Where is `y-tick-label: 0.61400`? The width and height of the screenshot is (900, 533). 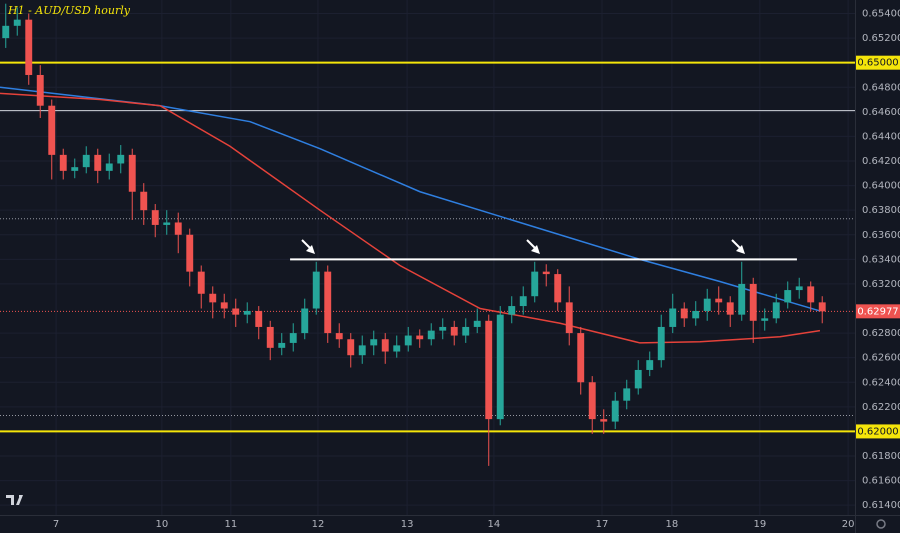
y-tick-label: 0.61400 is located at coordinates (881, 505).